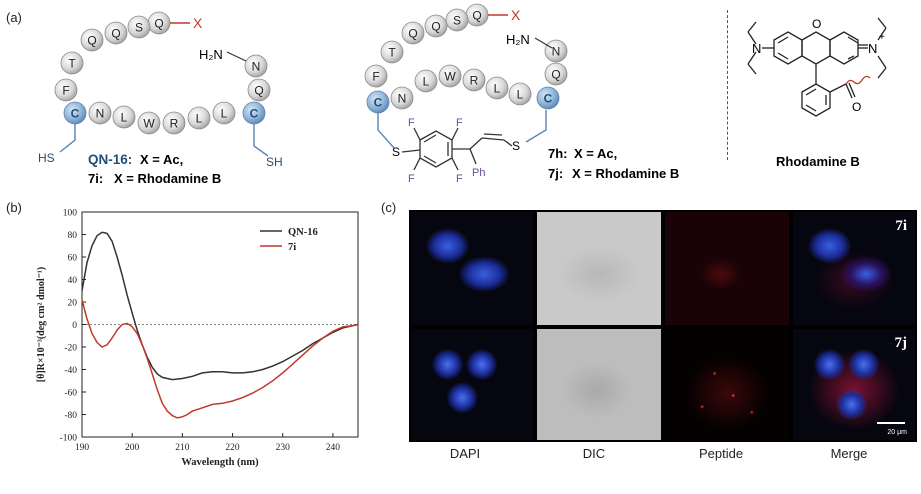 The image size is (921, 494). Describe the element at coordinates (69, 439) in the screenshot. I see `y-tick-label-10: -100` at that location.